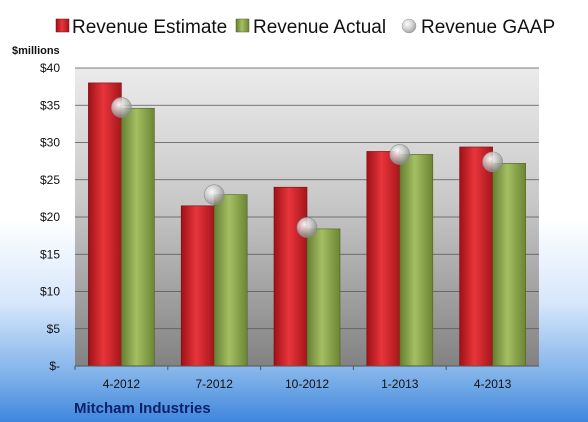  What do you see at coordinates (215, 384) in the screenshot?
I see `x-tick-label: 7-2012` at bounding box center [215, 384].